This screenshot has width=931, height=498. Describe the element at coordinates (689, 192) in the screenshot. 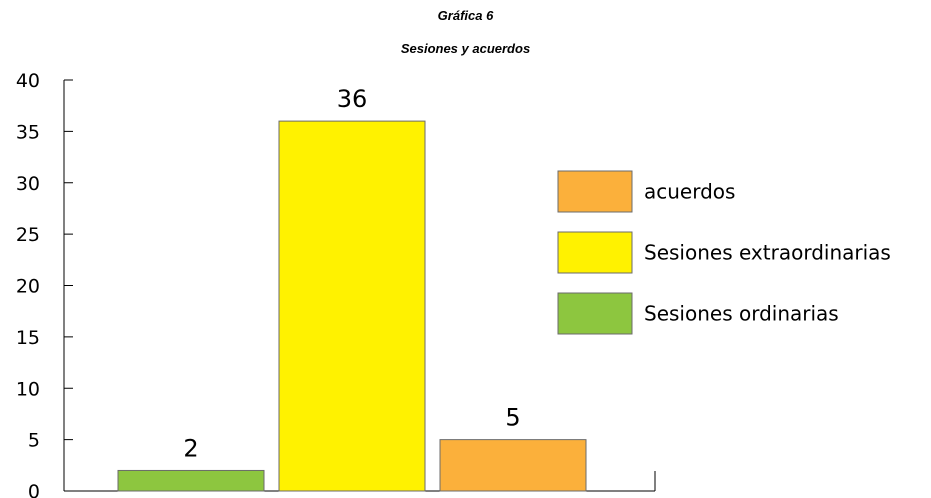

I see `legend-acuerdos-label: acuerdos` at that location.